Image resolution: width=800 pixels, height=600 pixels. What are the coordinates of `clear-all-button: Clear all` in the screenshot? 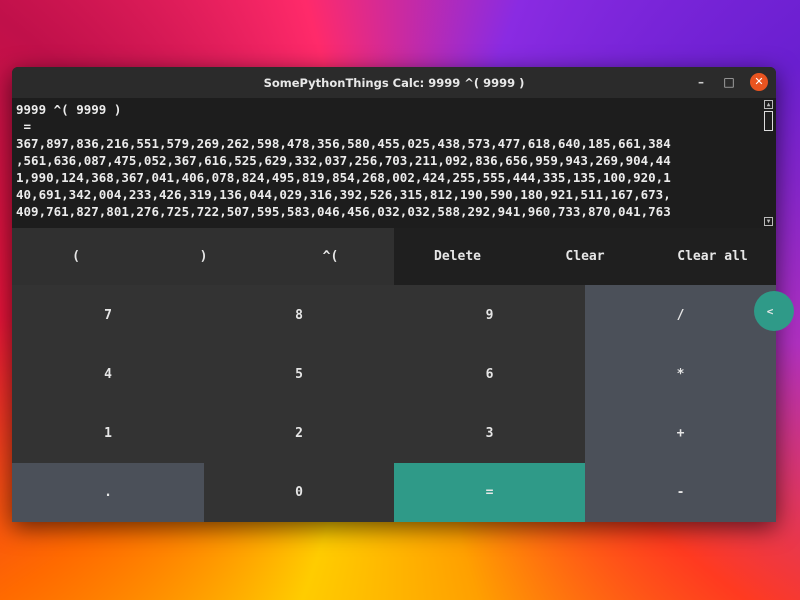 It's located at (712, 256).